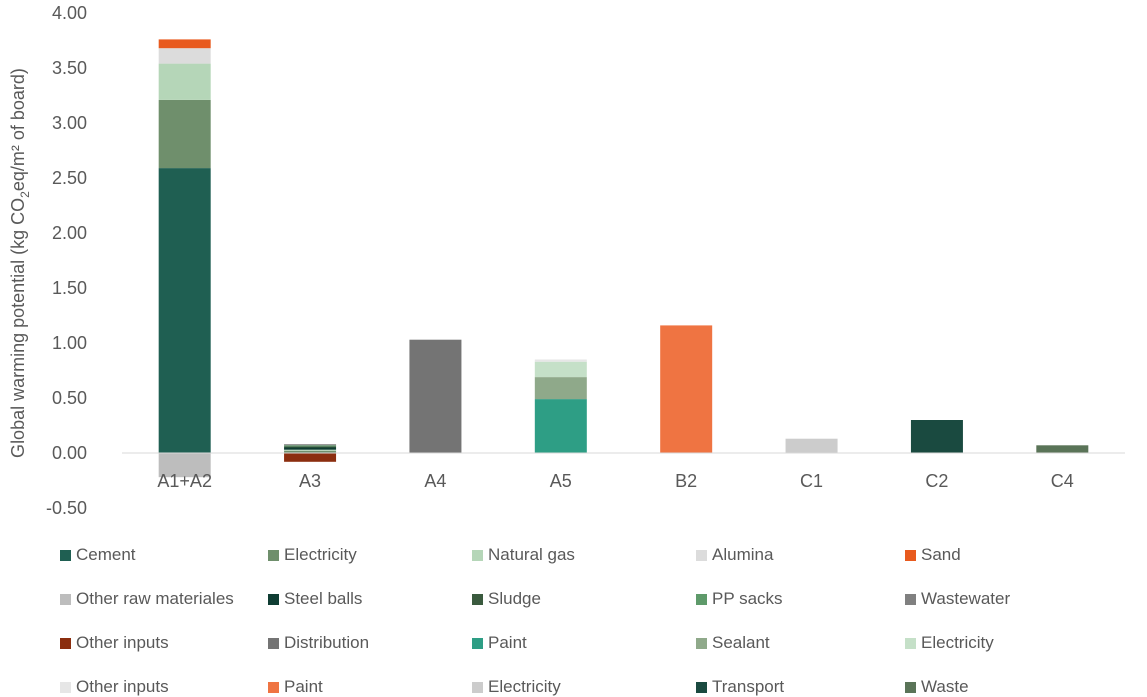  Describe the element at coordinates (155, 598) in the screenshot. I see `legend-label: Other raw materiales` at that location.